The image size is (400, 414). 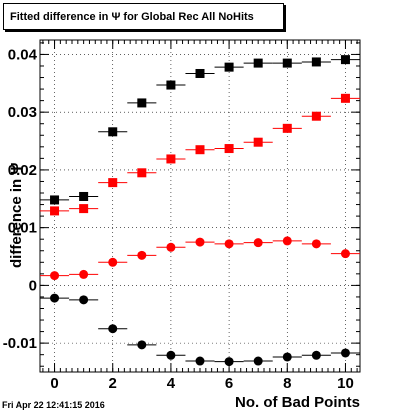 What do you see at coordinates (16, 215) in the screenshot?
I see `y-axis-label-text: difference in Ψ` at bounding box center [16, 215].